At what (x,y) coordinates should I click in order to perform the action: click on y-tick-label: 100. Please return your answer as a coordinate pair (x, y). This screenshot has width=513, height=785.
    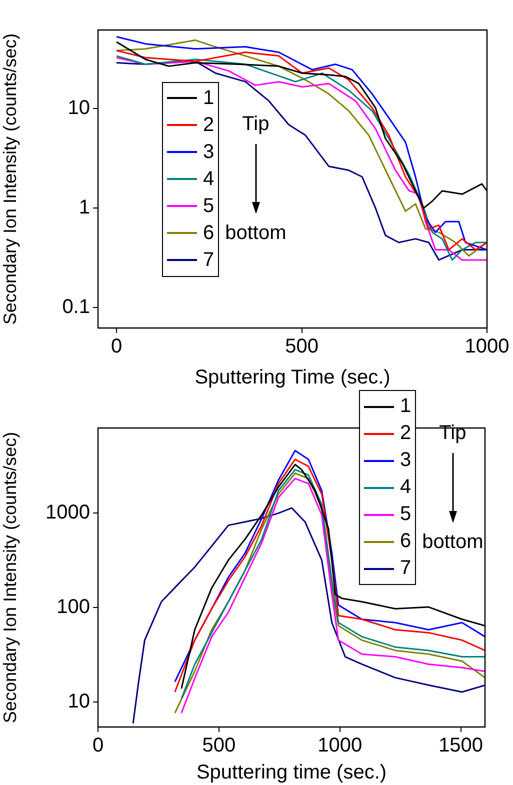
    Looking at the image, I should click on (73, 607).